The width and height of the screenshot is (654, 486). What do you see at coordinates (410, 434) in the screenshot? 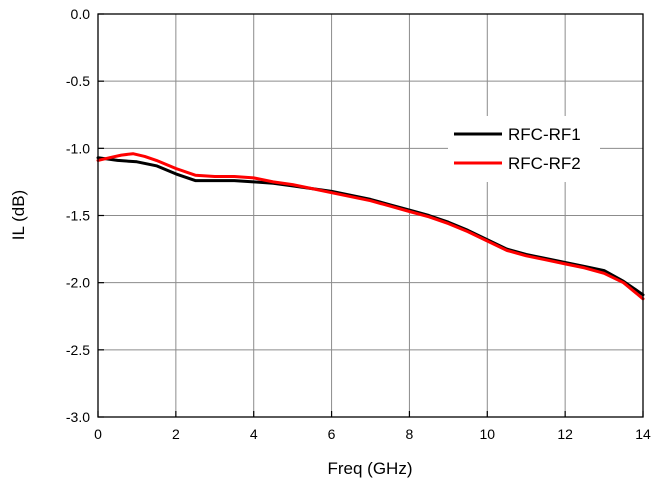
I see `x-tick-label: 8` at bounding box center [410, 434].